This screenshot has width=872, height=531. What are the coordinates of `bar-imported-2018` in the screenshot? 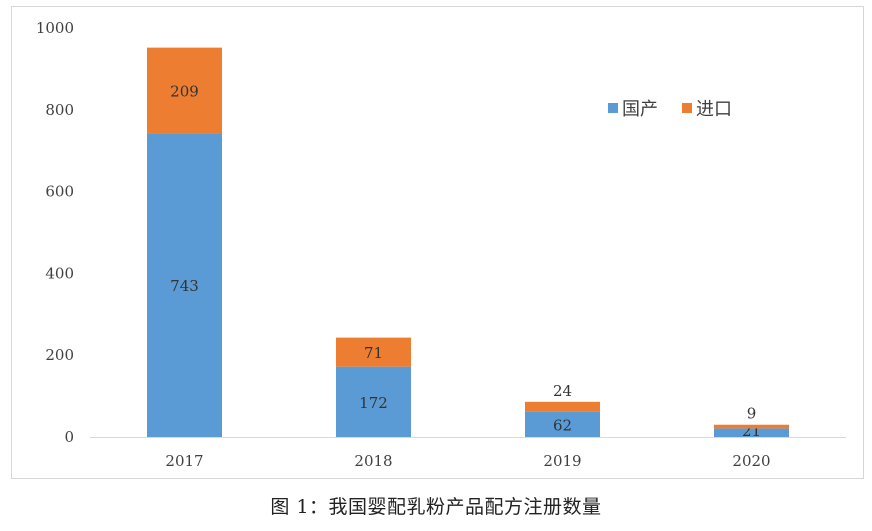 It's located at (373, 352).